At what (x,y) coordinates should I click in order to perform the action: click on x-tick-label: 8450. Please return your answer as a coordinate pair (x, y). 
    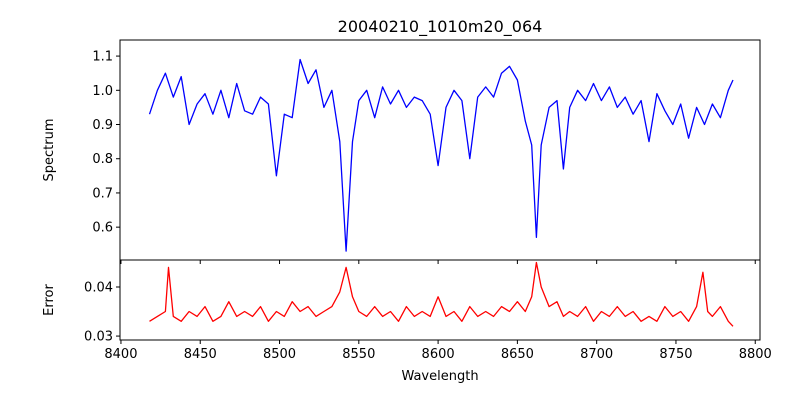
    Looking at the image, I should click on (200, 354).